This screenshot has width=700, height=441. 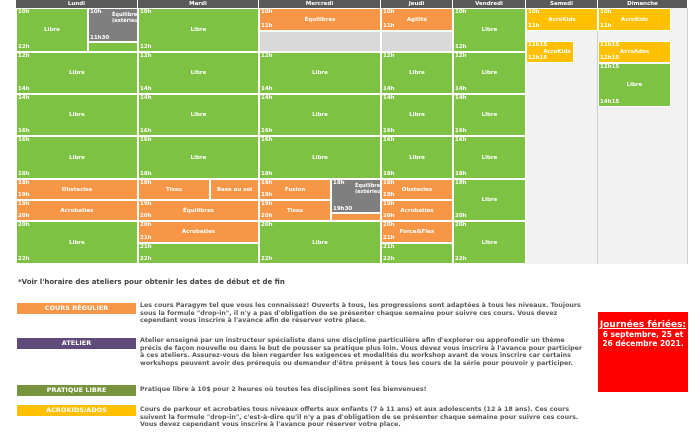 What do you see at coordinates (295, 189) in the screenshot?
I see `mercredi-fusion: 18h Fusion 19h` at bounding box center [295, 189].